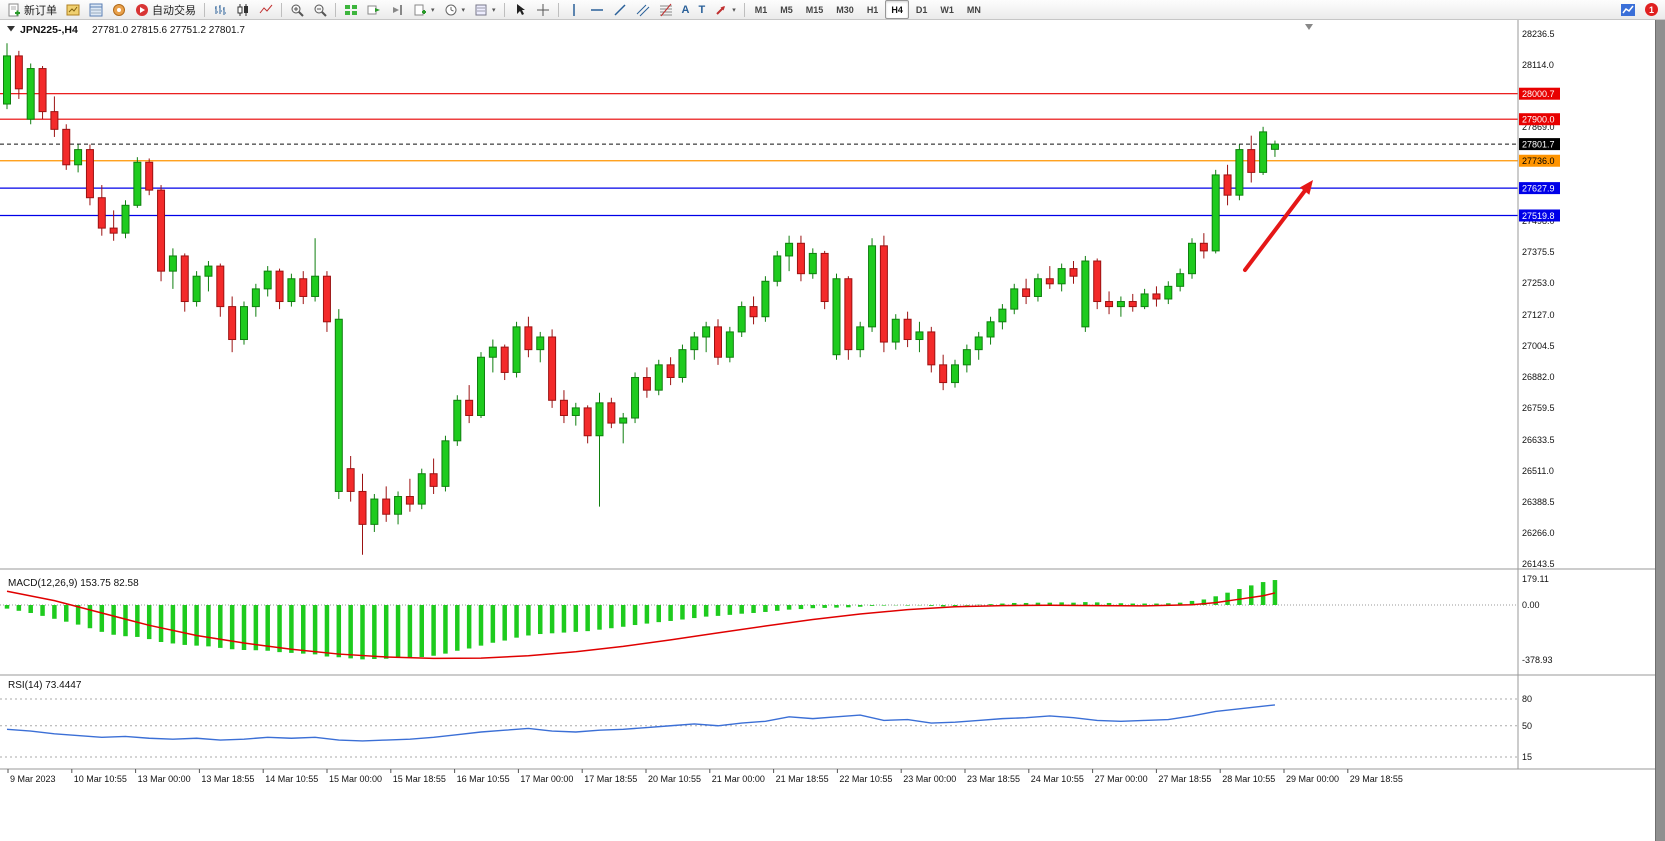 The height and width of the screenshot is (841, 1665). Describe the element at coordinates (873, 9) in the screenshot. I see `timeframe-h1: H1` at that location.